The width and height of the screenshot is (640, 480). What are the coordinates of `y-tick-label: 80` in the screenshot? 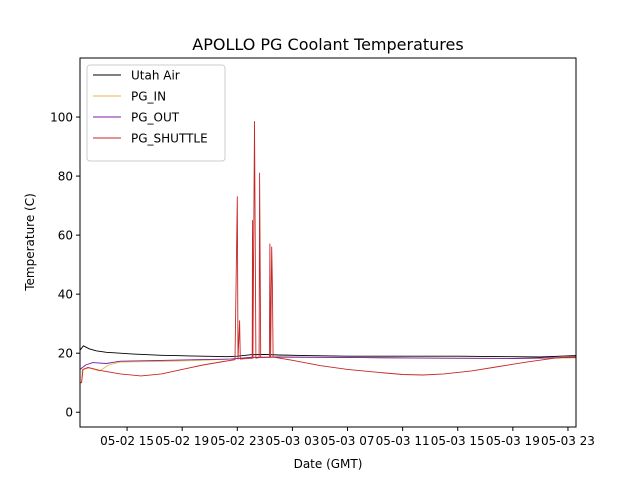 It's located at (65, 177).